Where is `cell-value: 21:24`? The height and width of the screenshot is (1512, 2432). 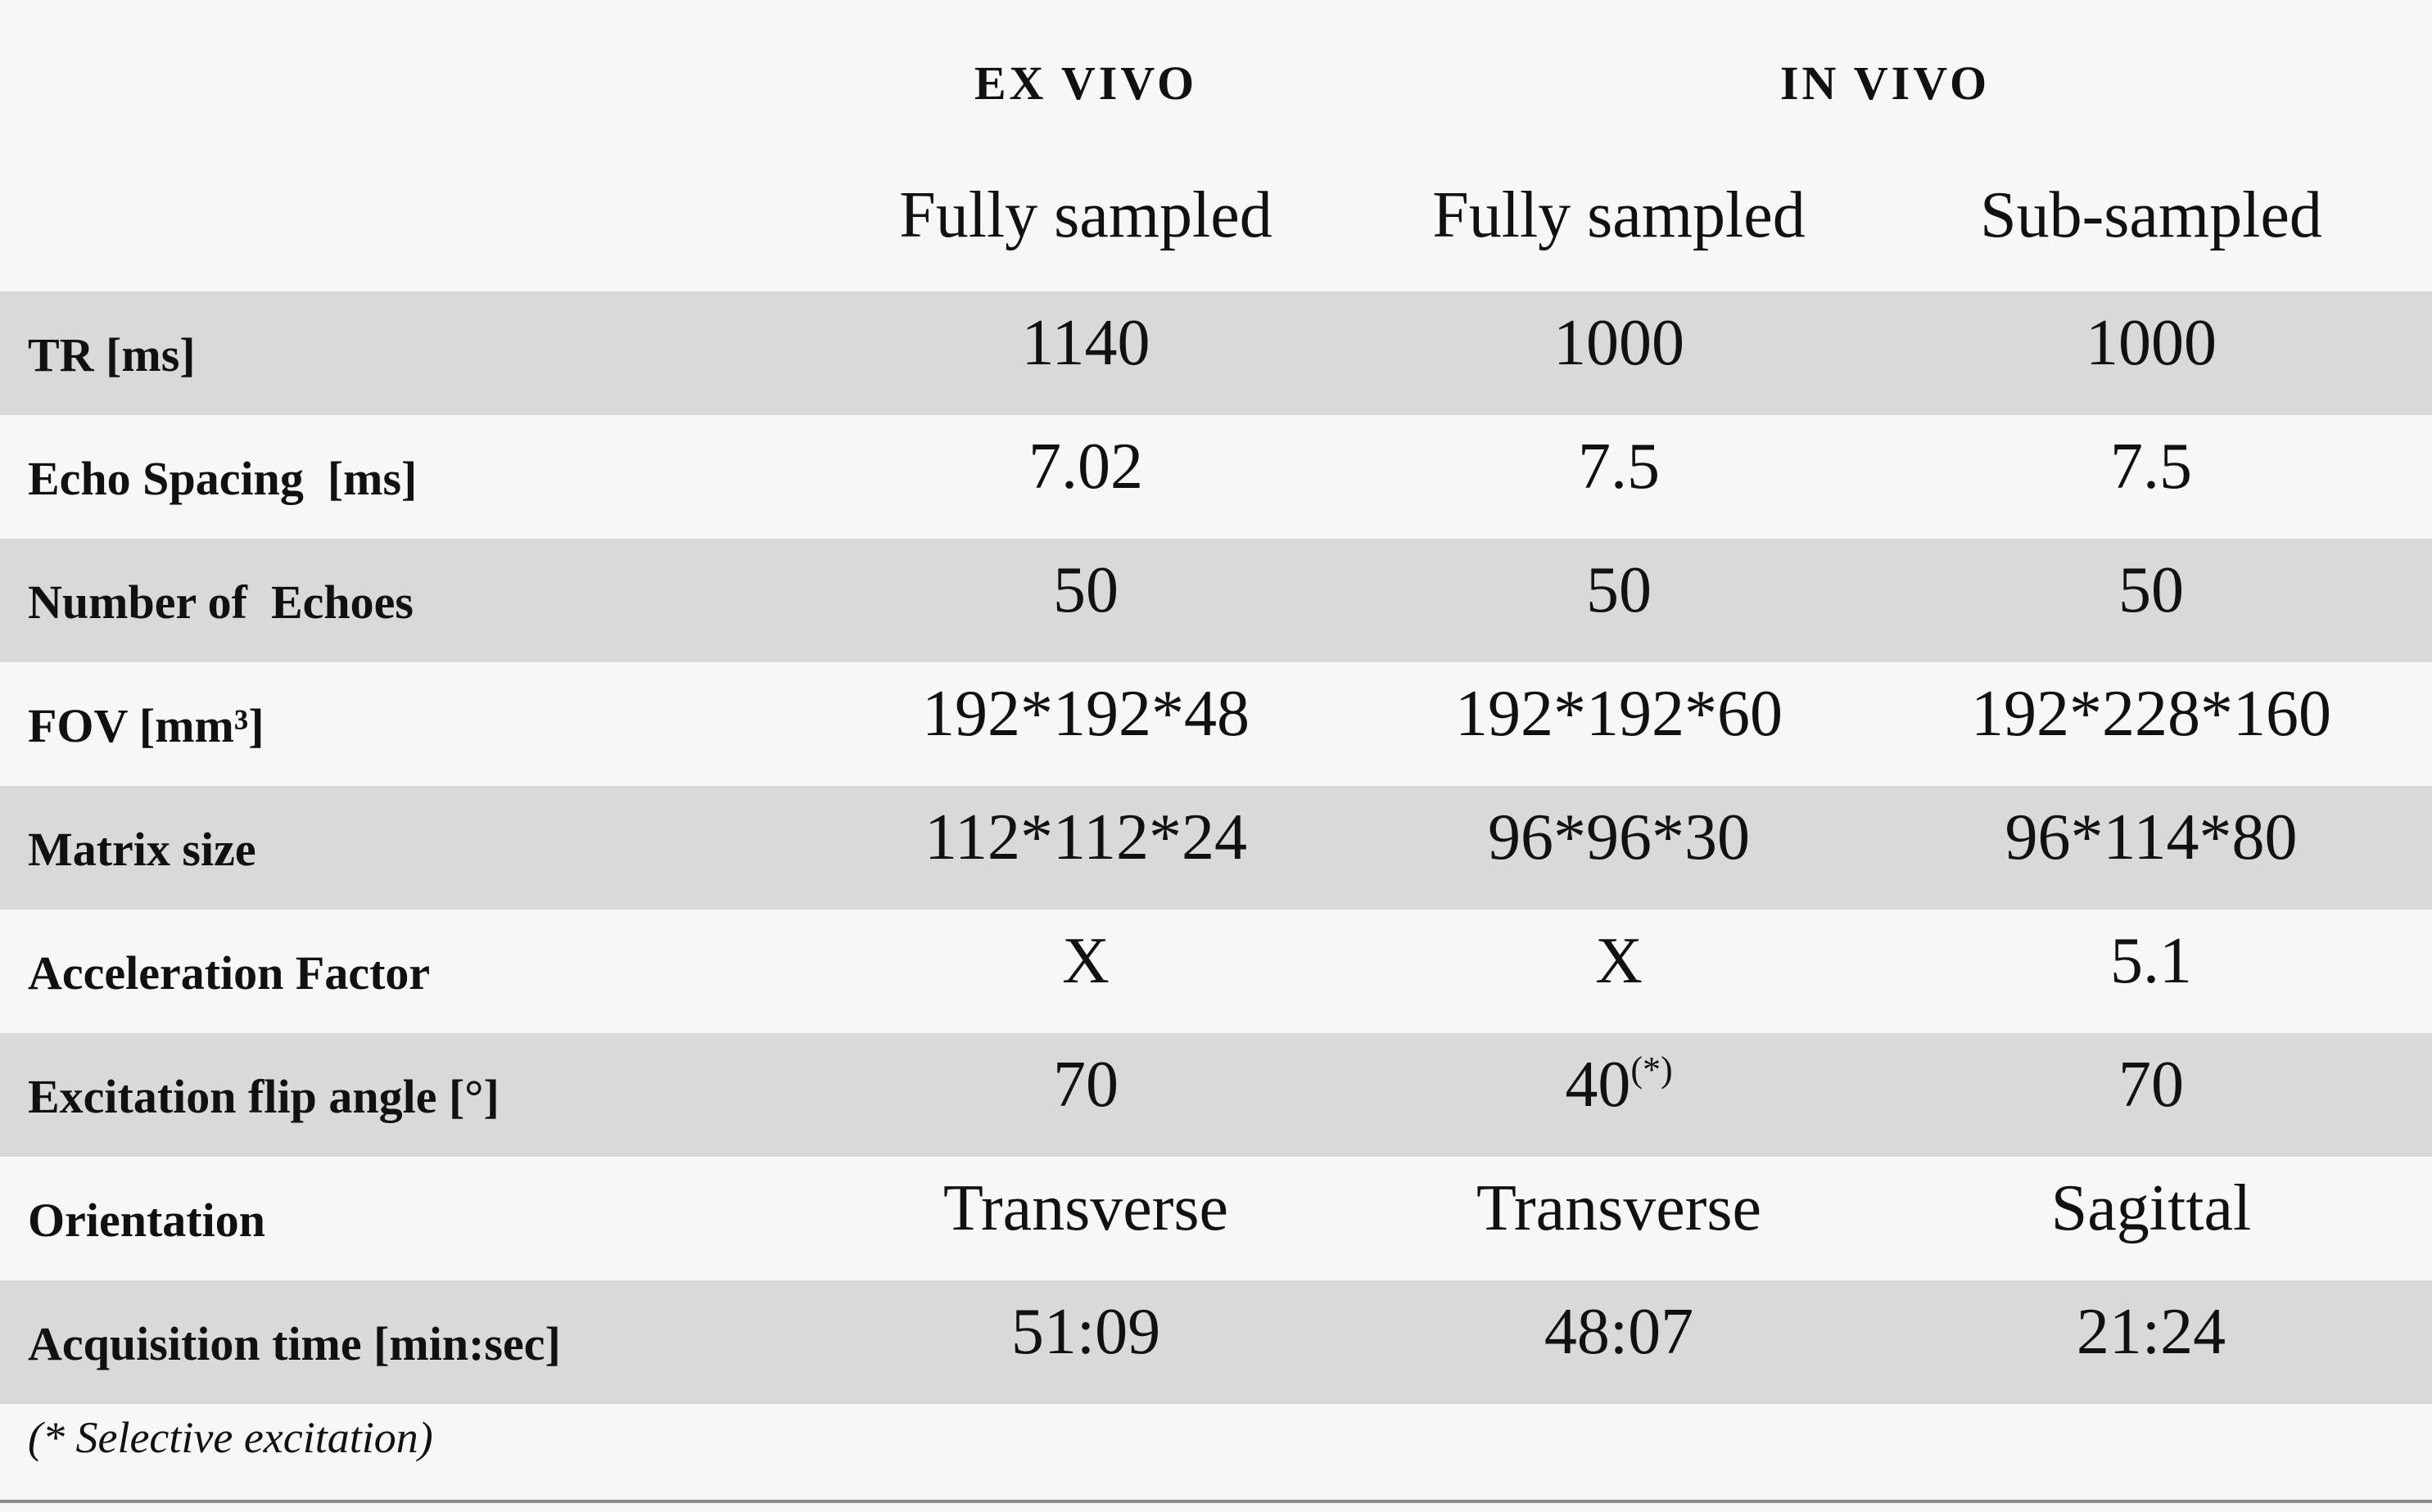
cell-value: 21:24 is located at coordinates (2151, 1332).